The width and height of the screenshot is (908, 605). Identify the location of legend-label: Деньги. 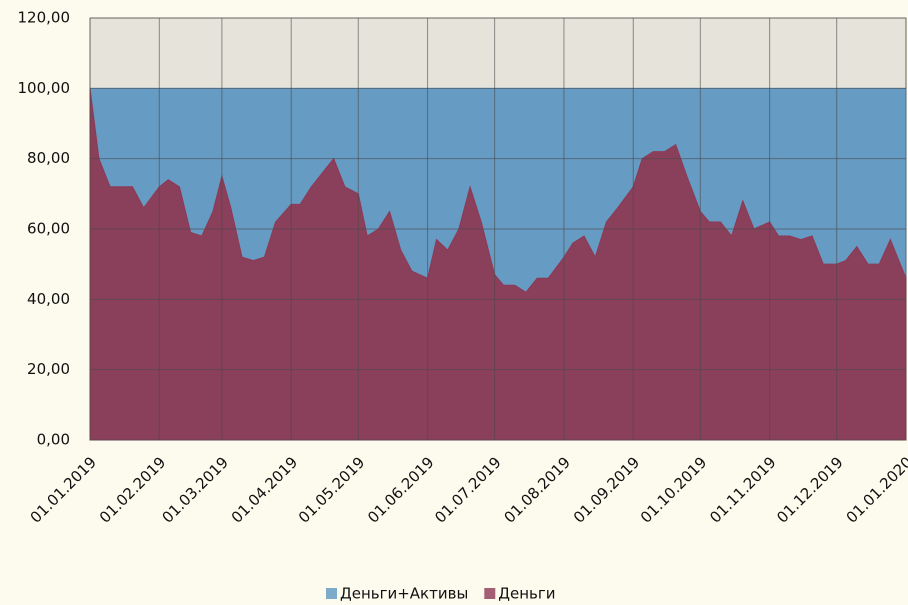
(526, 594).